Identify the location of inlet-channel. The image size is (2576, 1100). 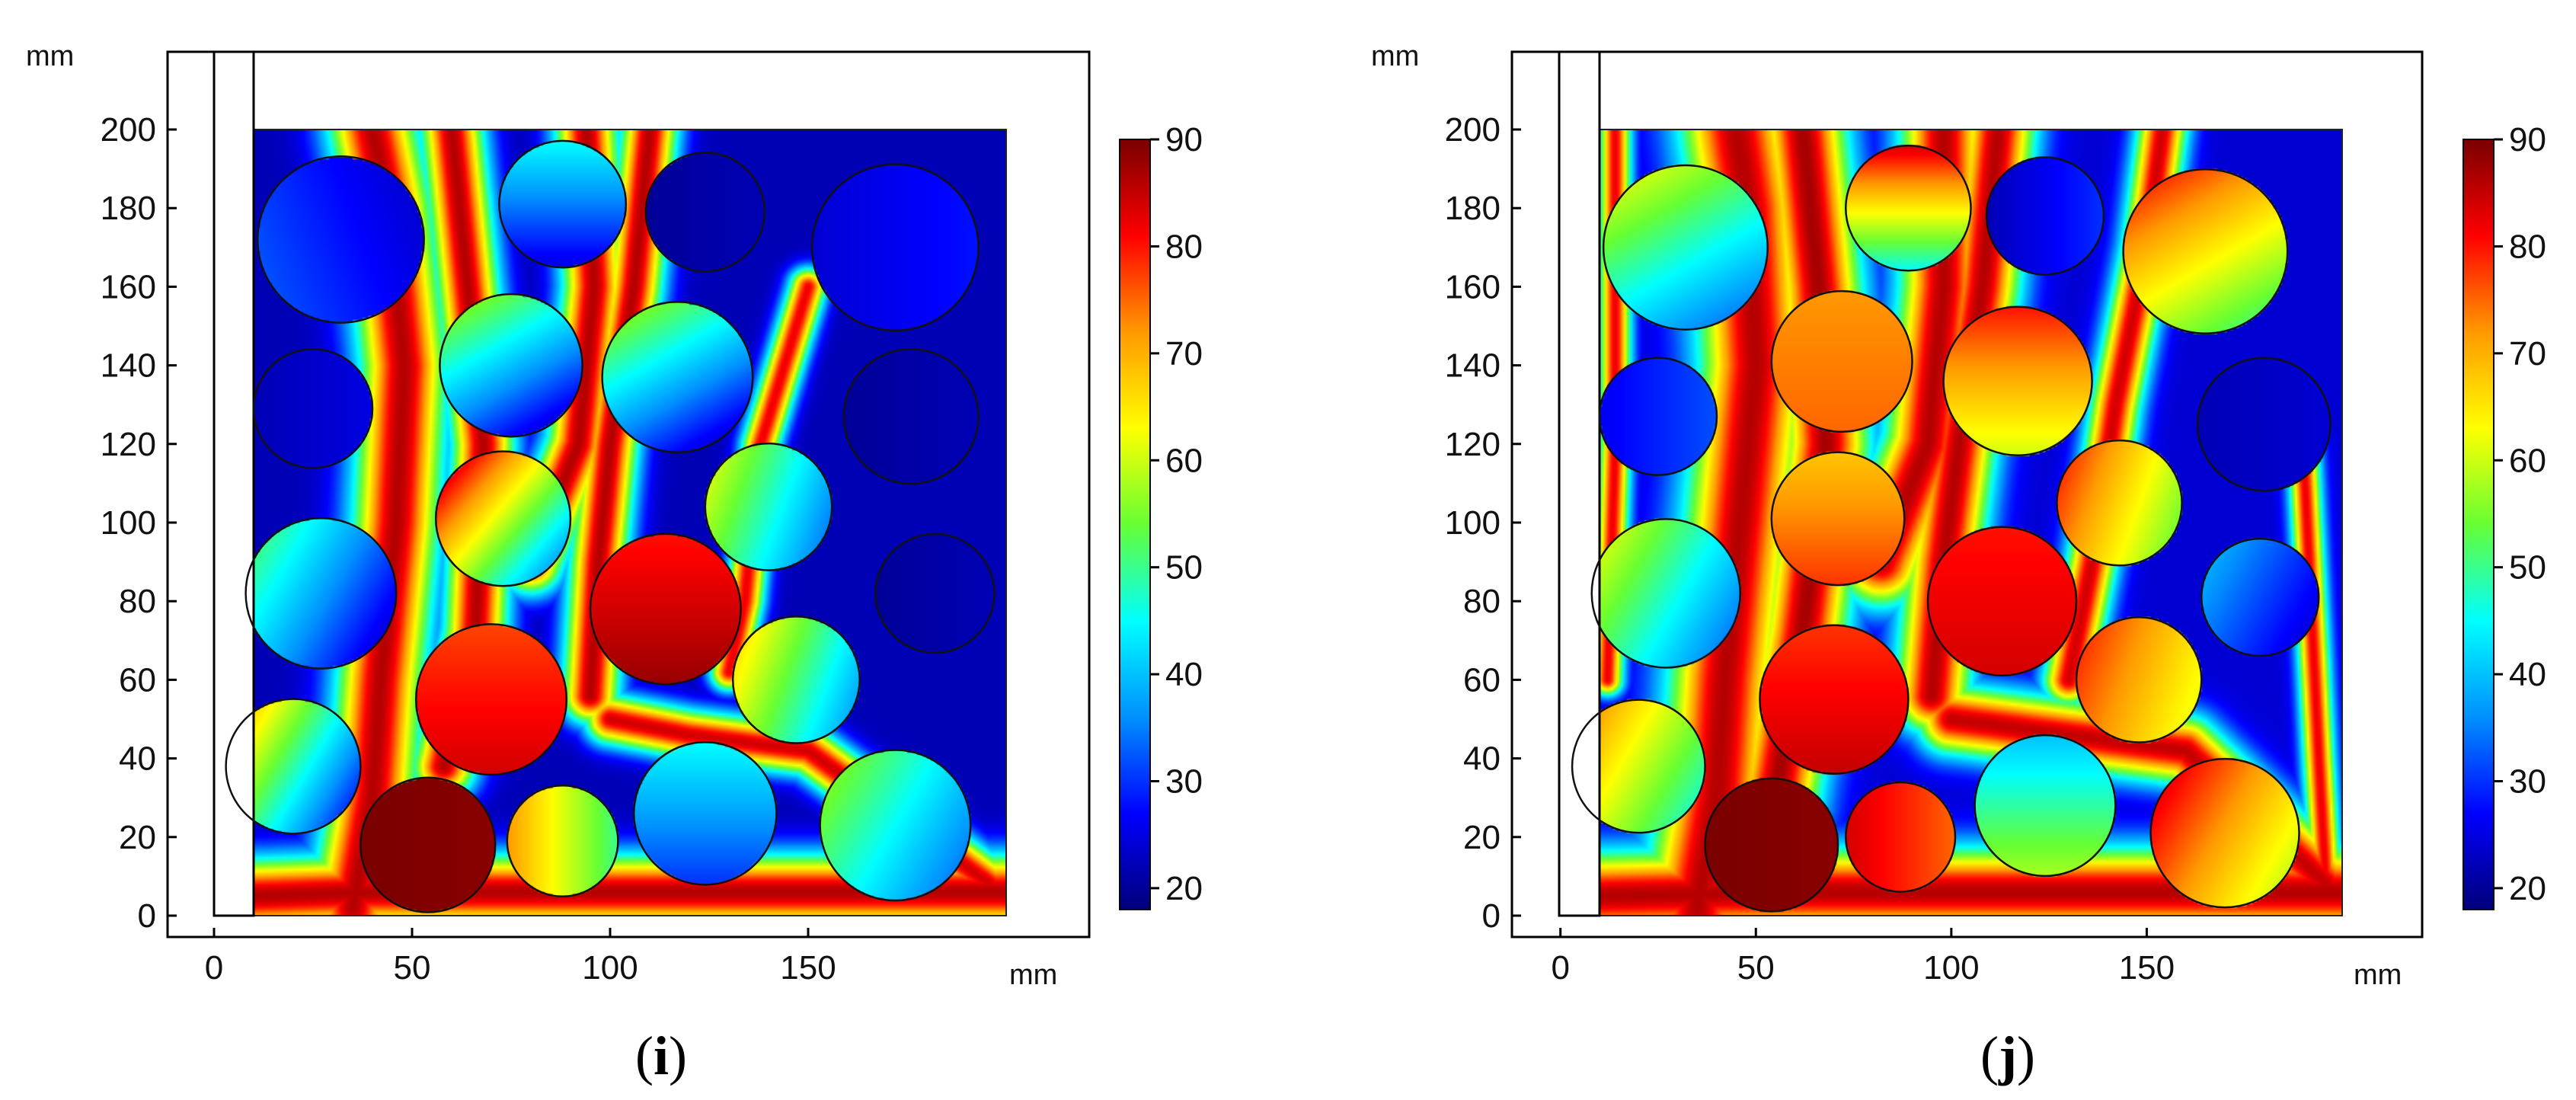
(1579, 484).